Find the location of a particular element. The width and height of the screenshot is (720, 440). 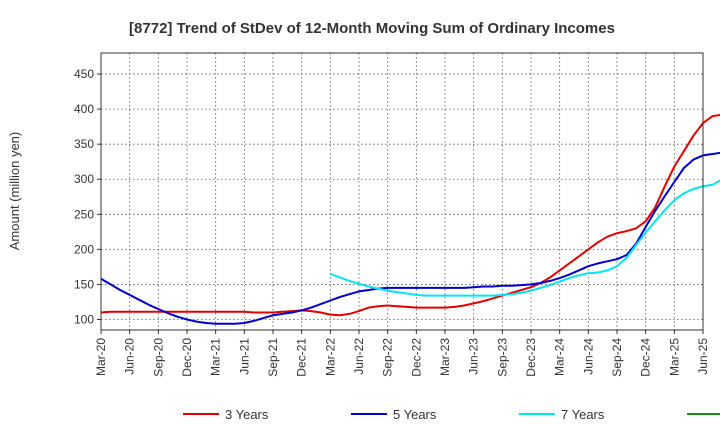

legend-label: 7 Years is located at coordinates (583, 414).